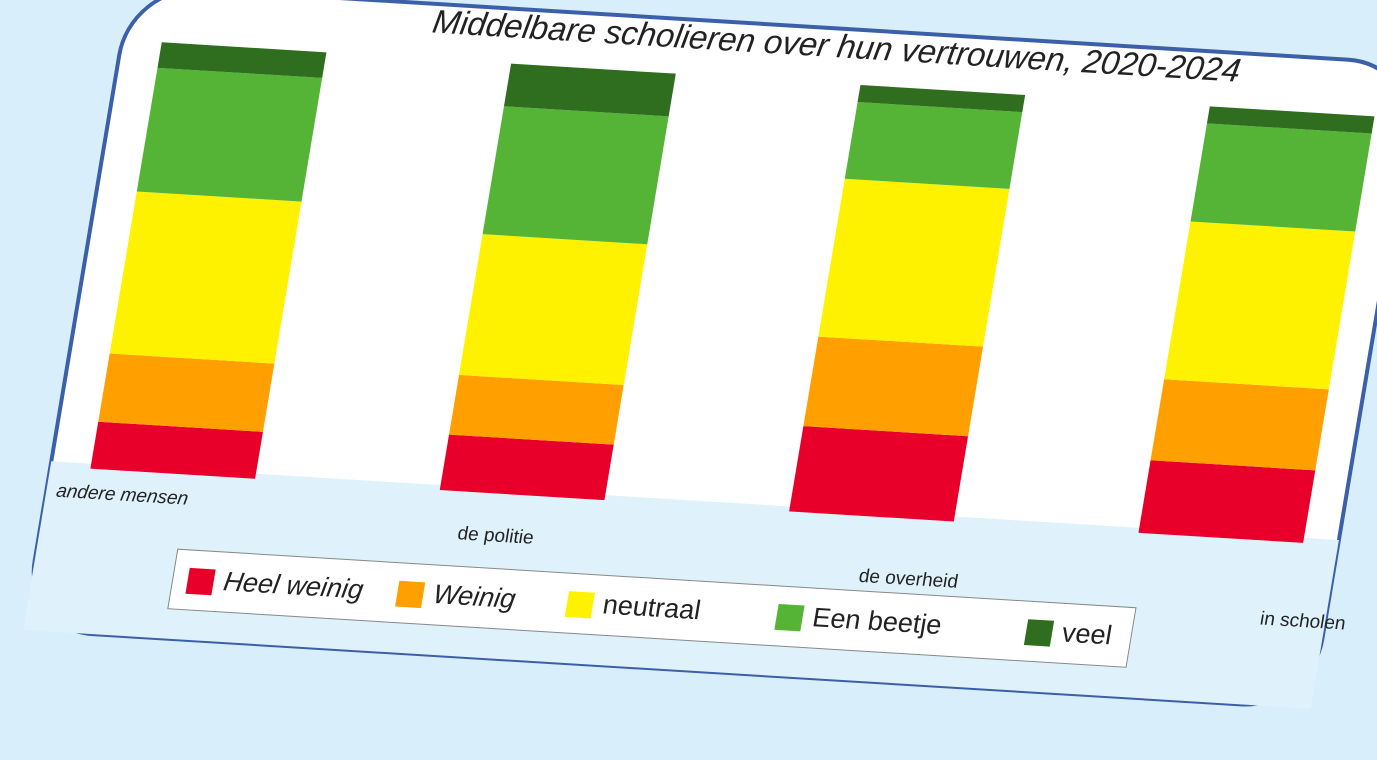 This screenshot has height=760, width=1377. What do you see at coordinates (1302, 622) in the screenshot?
I see `x-tick-label: in scholen` at bounding box center [1302, 622].